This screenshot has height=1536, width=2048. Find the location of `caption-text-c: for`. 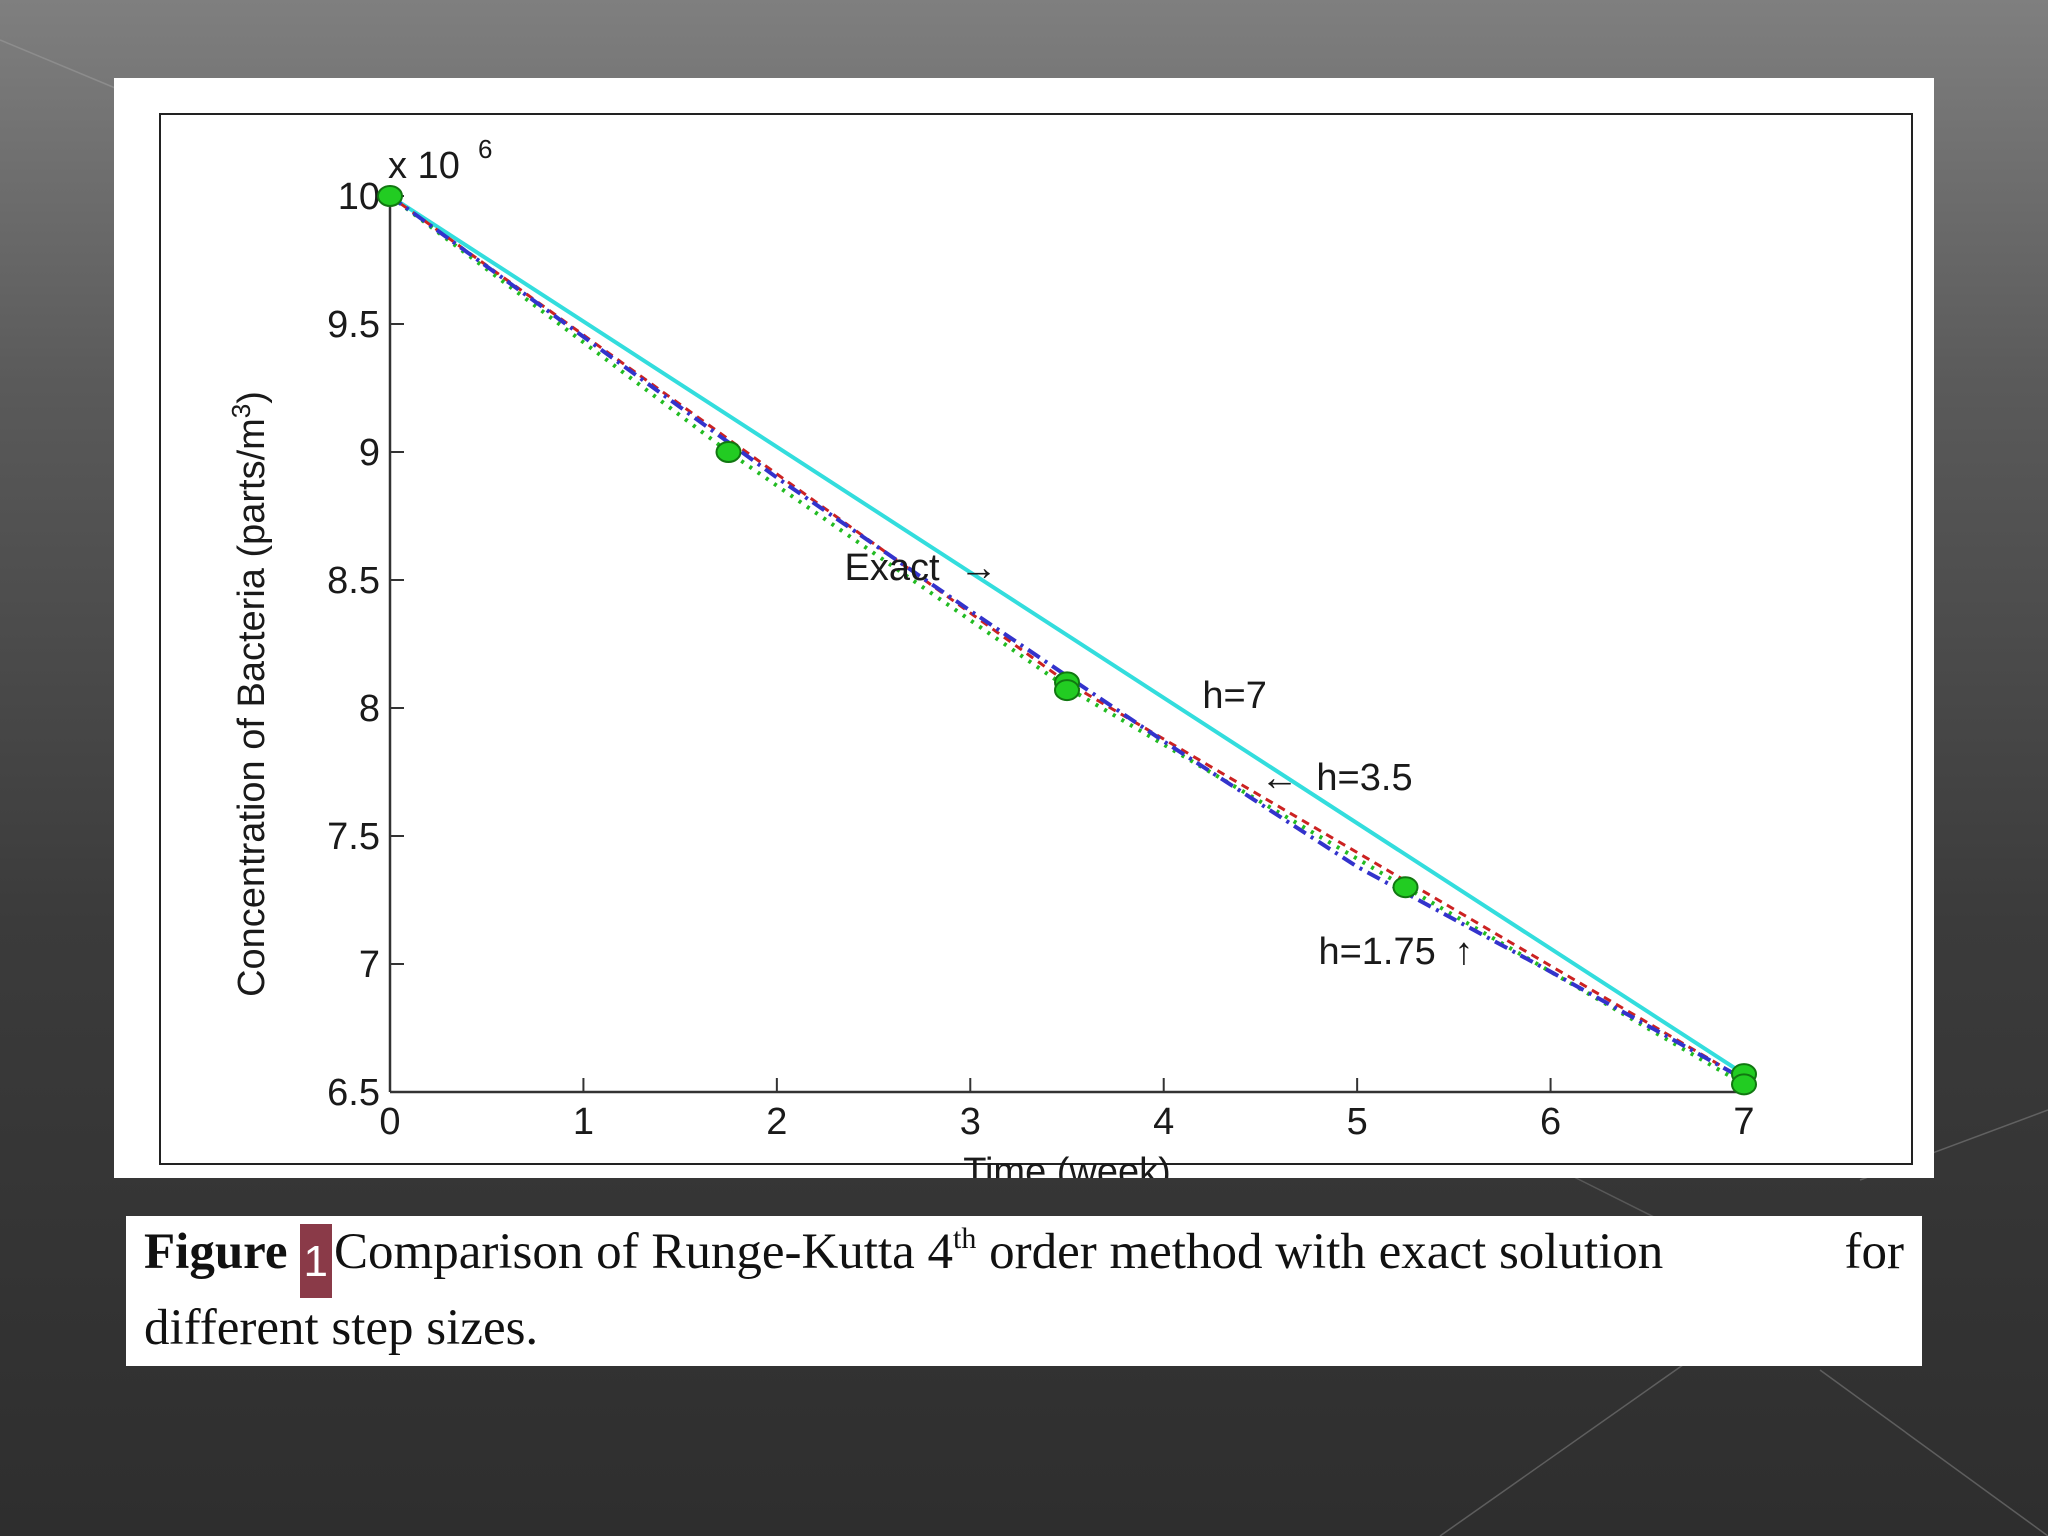

caption-text-c: for is located at coordinates (1874, 1252).